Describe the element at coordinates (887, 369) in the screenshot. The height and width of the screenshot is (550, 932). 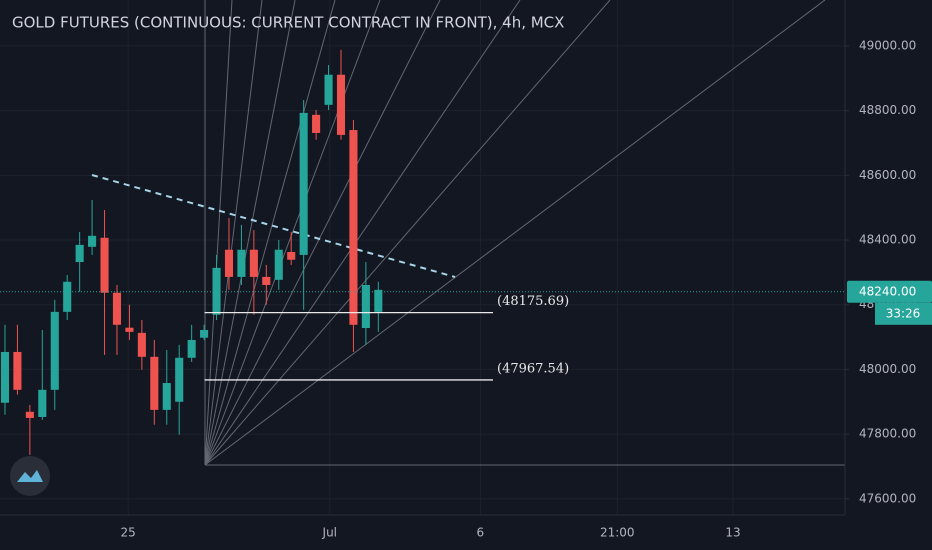
I see `y-tick-label: 48000.00` at that location.